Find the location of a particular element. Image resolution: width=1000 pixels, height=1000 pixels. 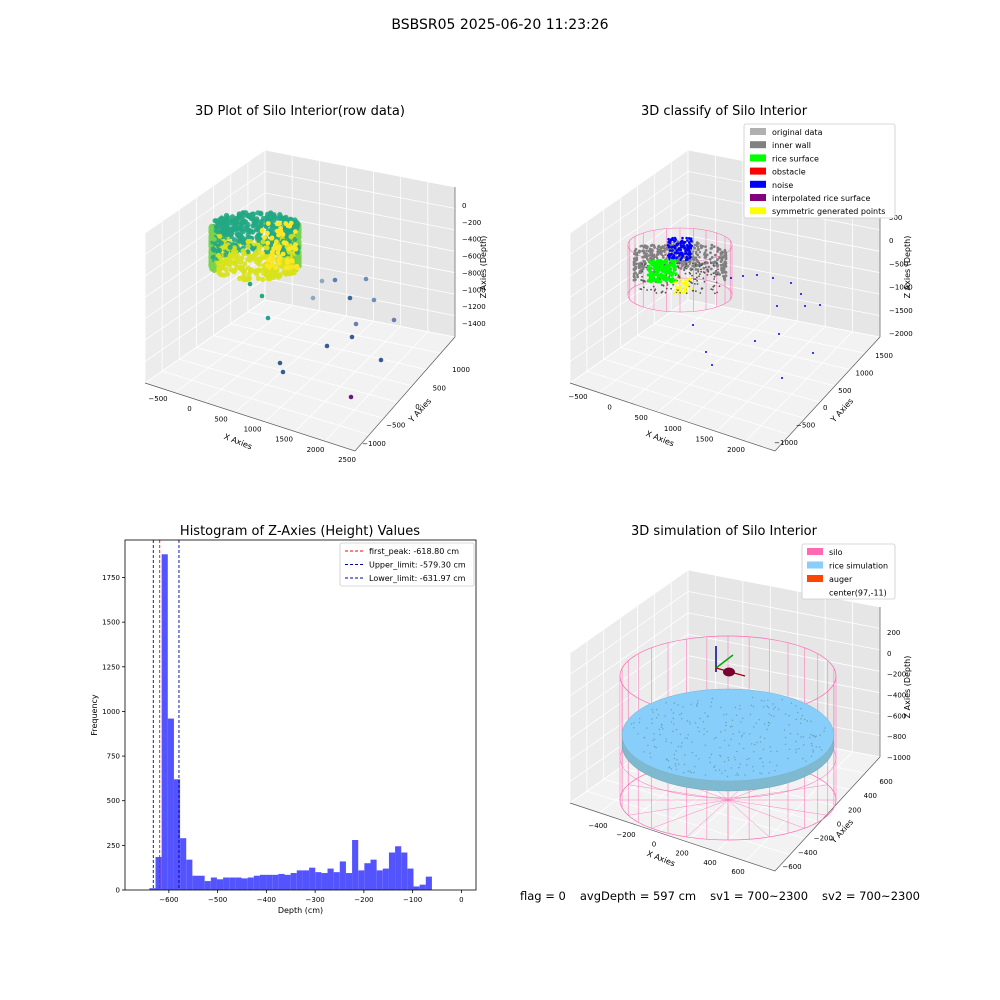

p4-x-tick: −400 is located at coordinates (597, 826).